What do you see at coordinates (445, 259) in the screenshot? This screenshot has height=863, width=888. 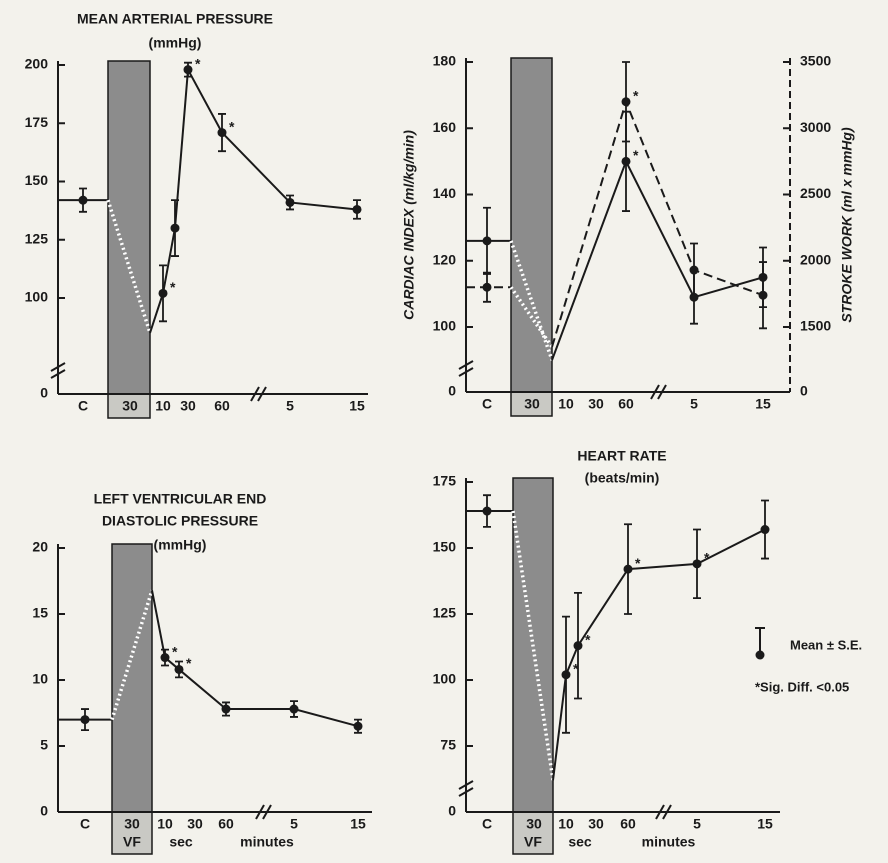 I see `y-tick-label: 120` at bounding box center [445, 259].